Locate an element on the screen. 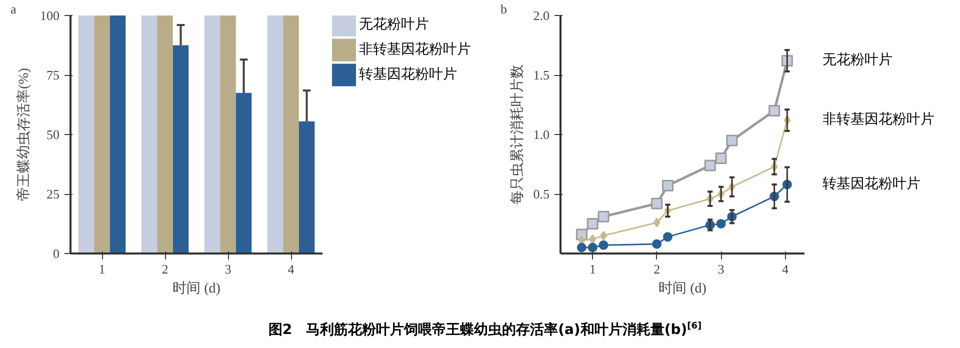  y-tick-label: 50 is located at coordinates (53, 134).